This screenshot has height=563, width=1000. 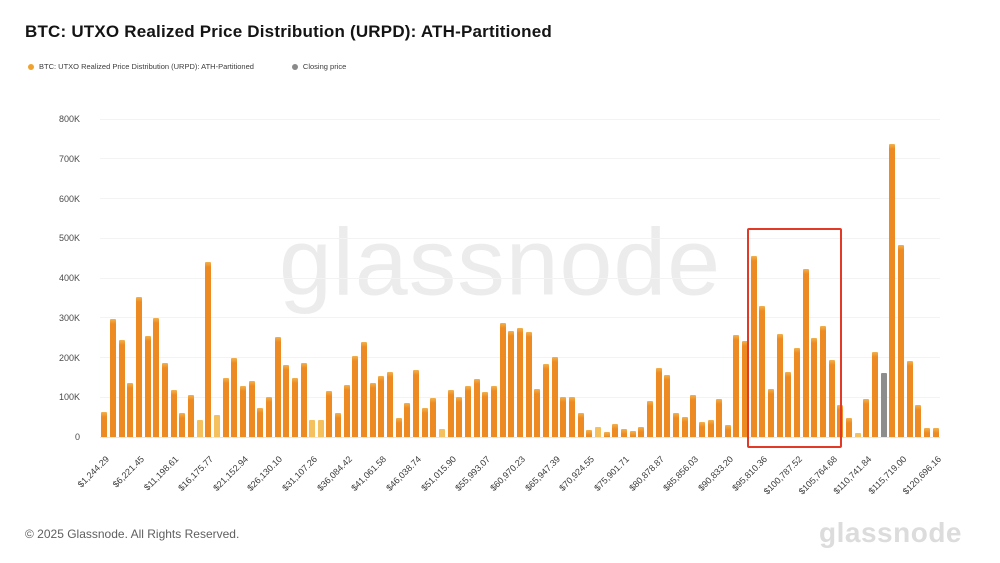 I want to click on legend-item-closing-price: Closing price, so click(x=318, y=66).